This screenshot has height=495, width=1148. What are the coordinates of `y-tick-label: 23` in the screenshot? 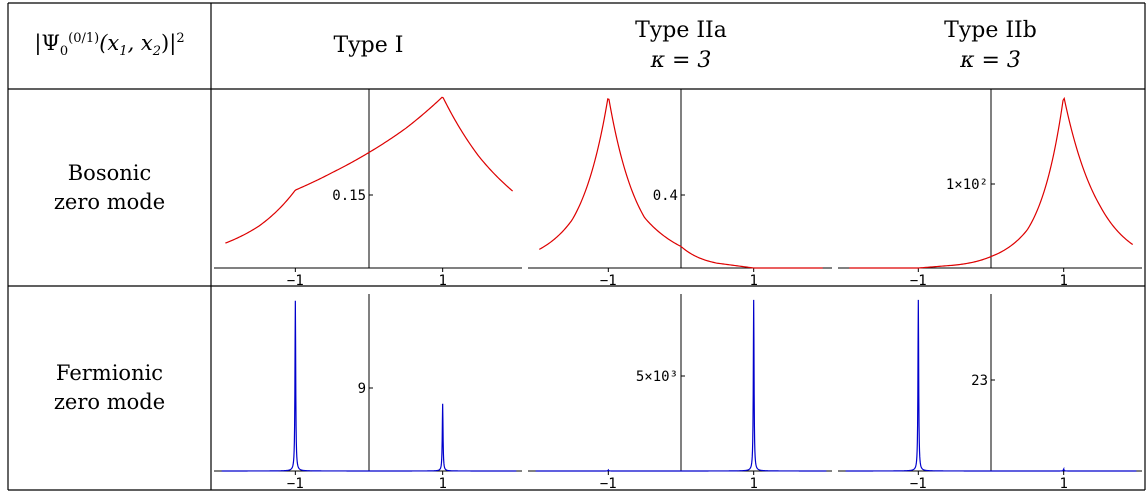 It's located at (979, 381).